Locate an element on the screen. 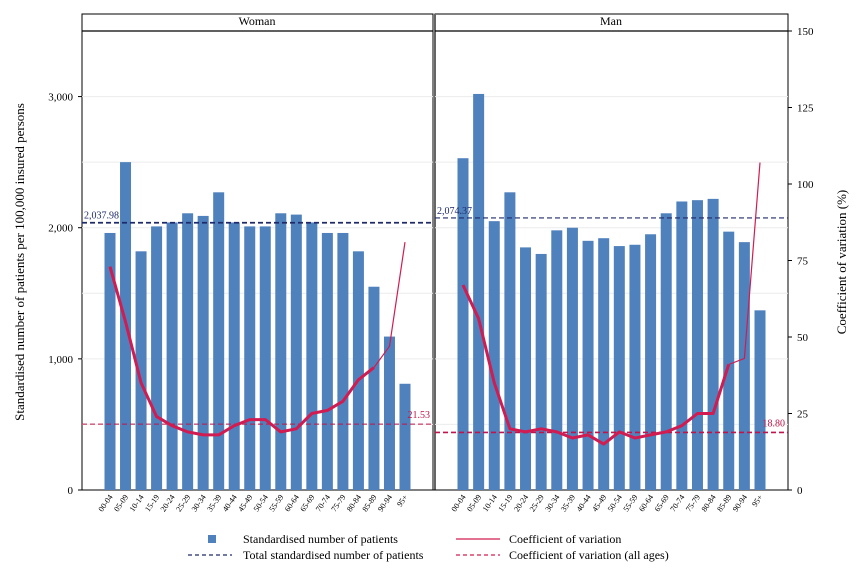 The image size is (864, 576). legend-label-total: Total standardised number of patients is located at coordinates (333, 555).